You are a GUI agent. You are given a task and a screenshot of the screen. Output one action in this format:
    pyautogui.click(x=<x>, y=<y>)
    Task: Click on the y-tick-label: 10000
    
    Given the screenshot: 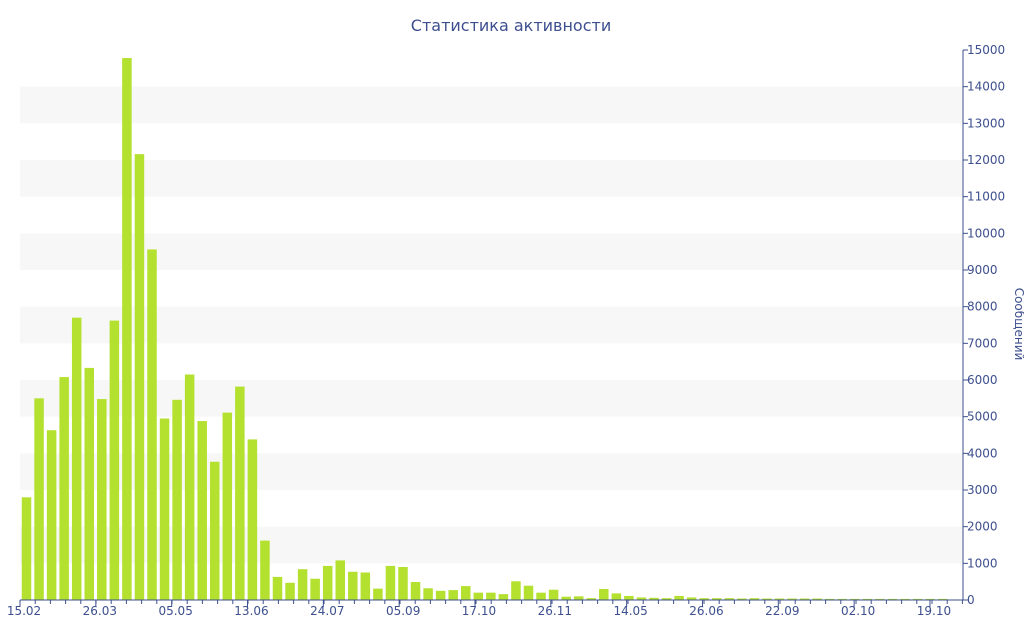 What is the action you would take?
    pyautogui.click(x=986, y=233)
    